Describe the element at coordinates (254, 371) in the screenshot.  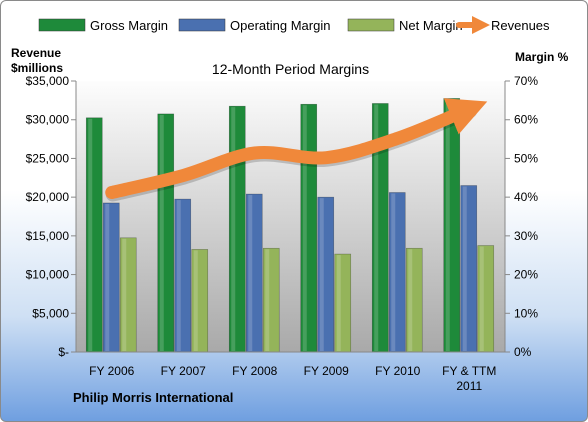
I see `category-label: FY 2008` at that location.